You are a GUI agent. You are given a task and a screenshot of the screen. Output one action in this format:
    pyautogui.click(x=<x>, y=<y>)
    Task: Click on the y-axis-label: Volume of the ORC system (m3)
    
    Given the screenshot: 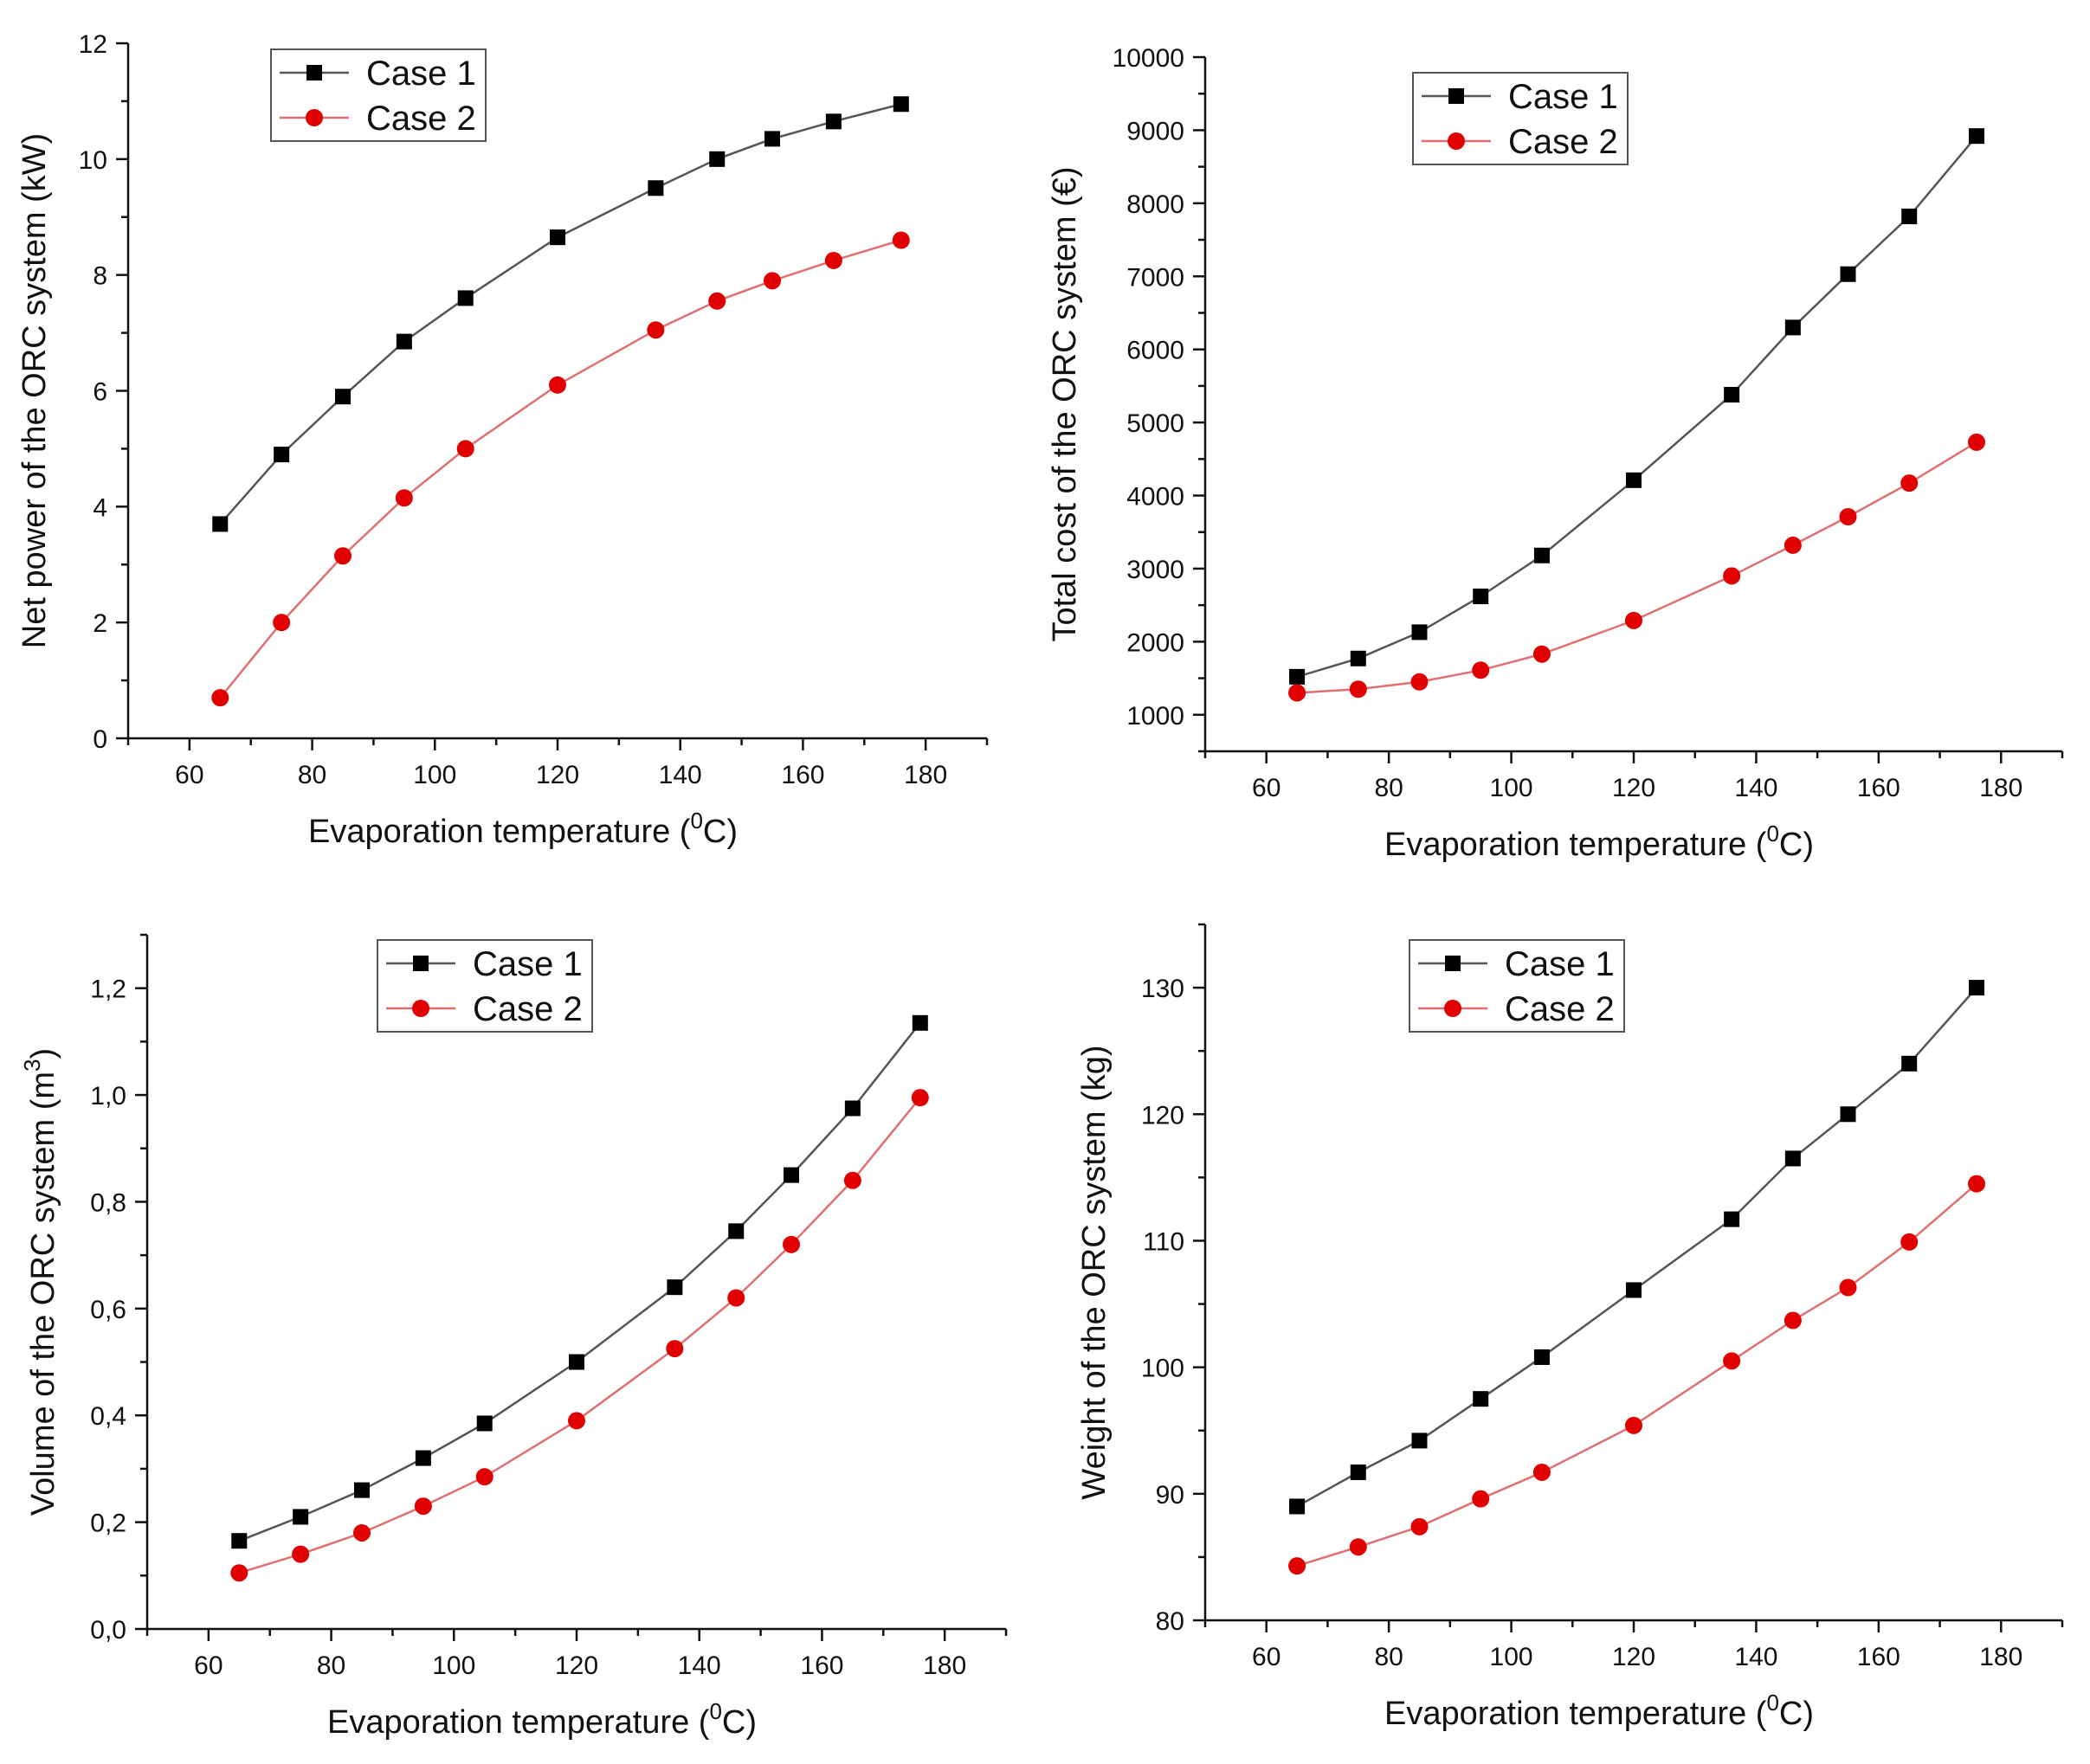 What is the action you would take?
    pyautogui.click(x=40, y=1282)
    